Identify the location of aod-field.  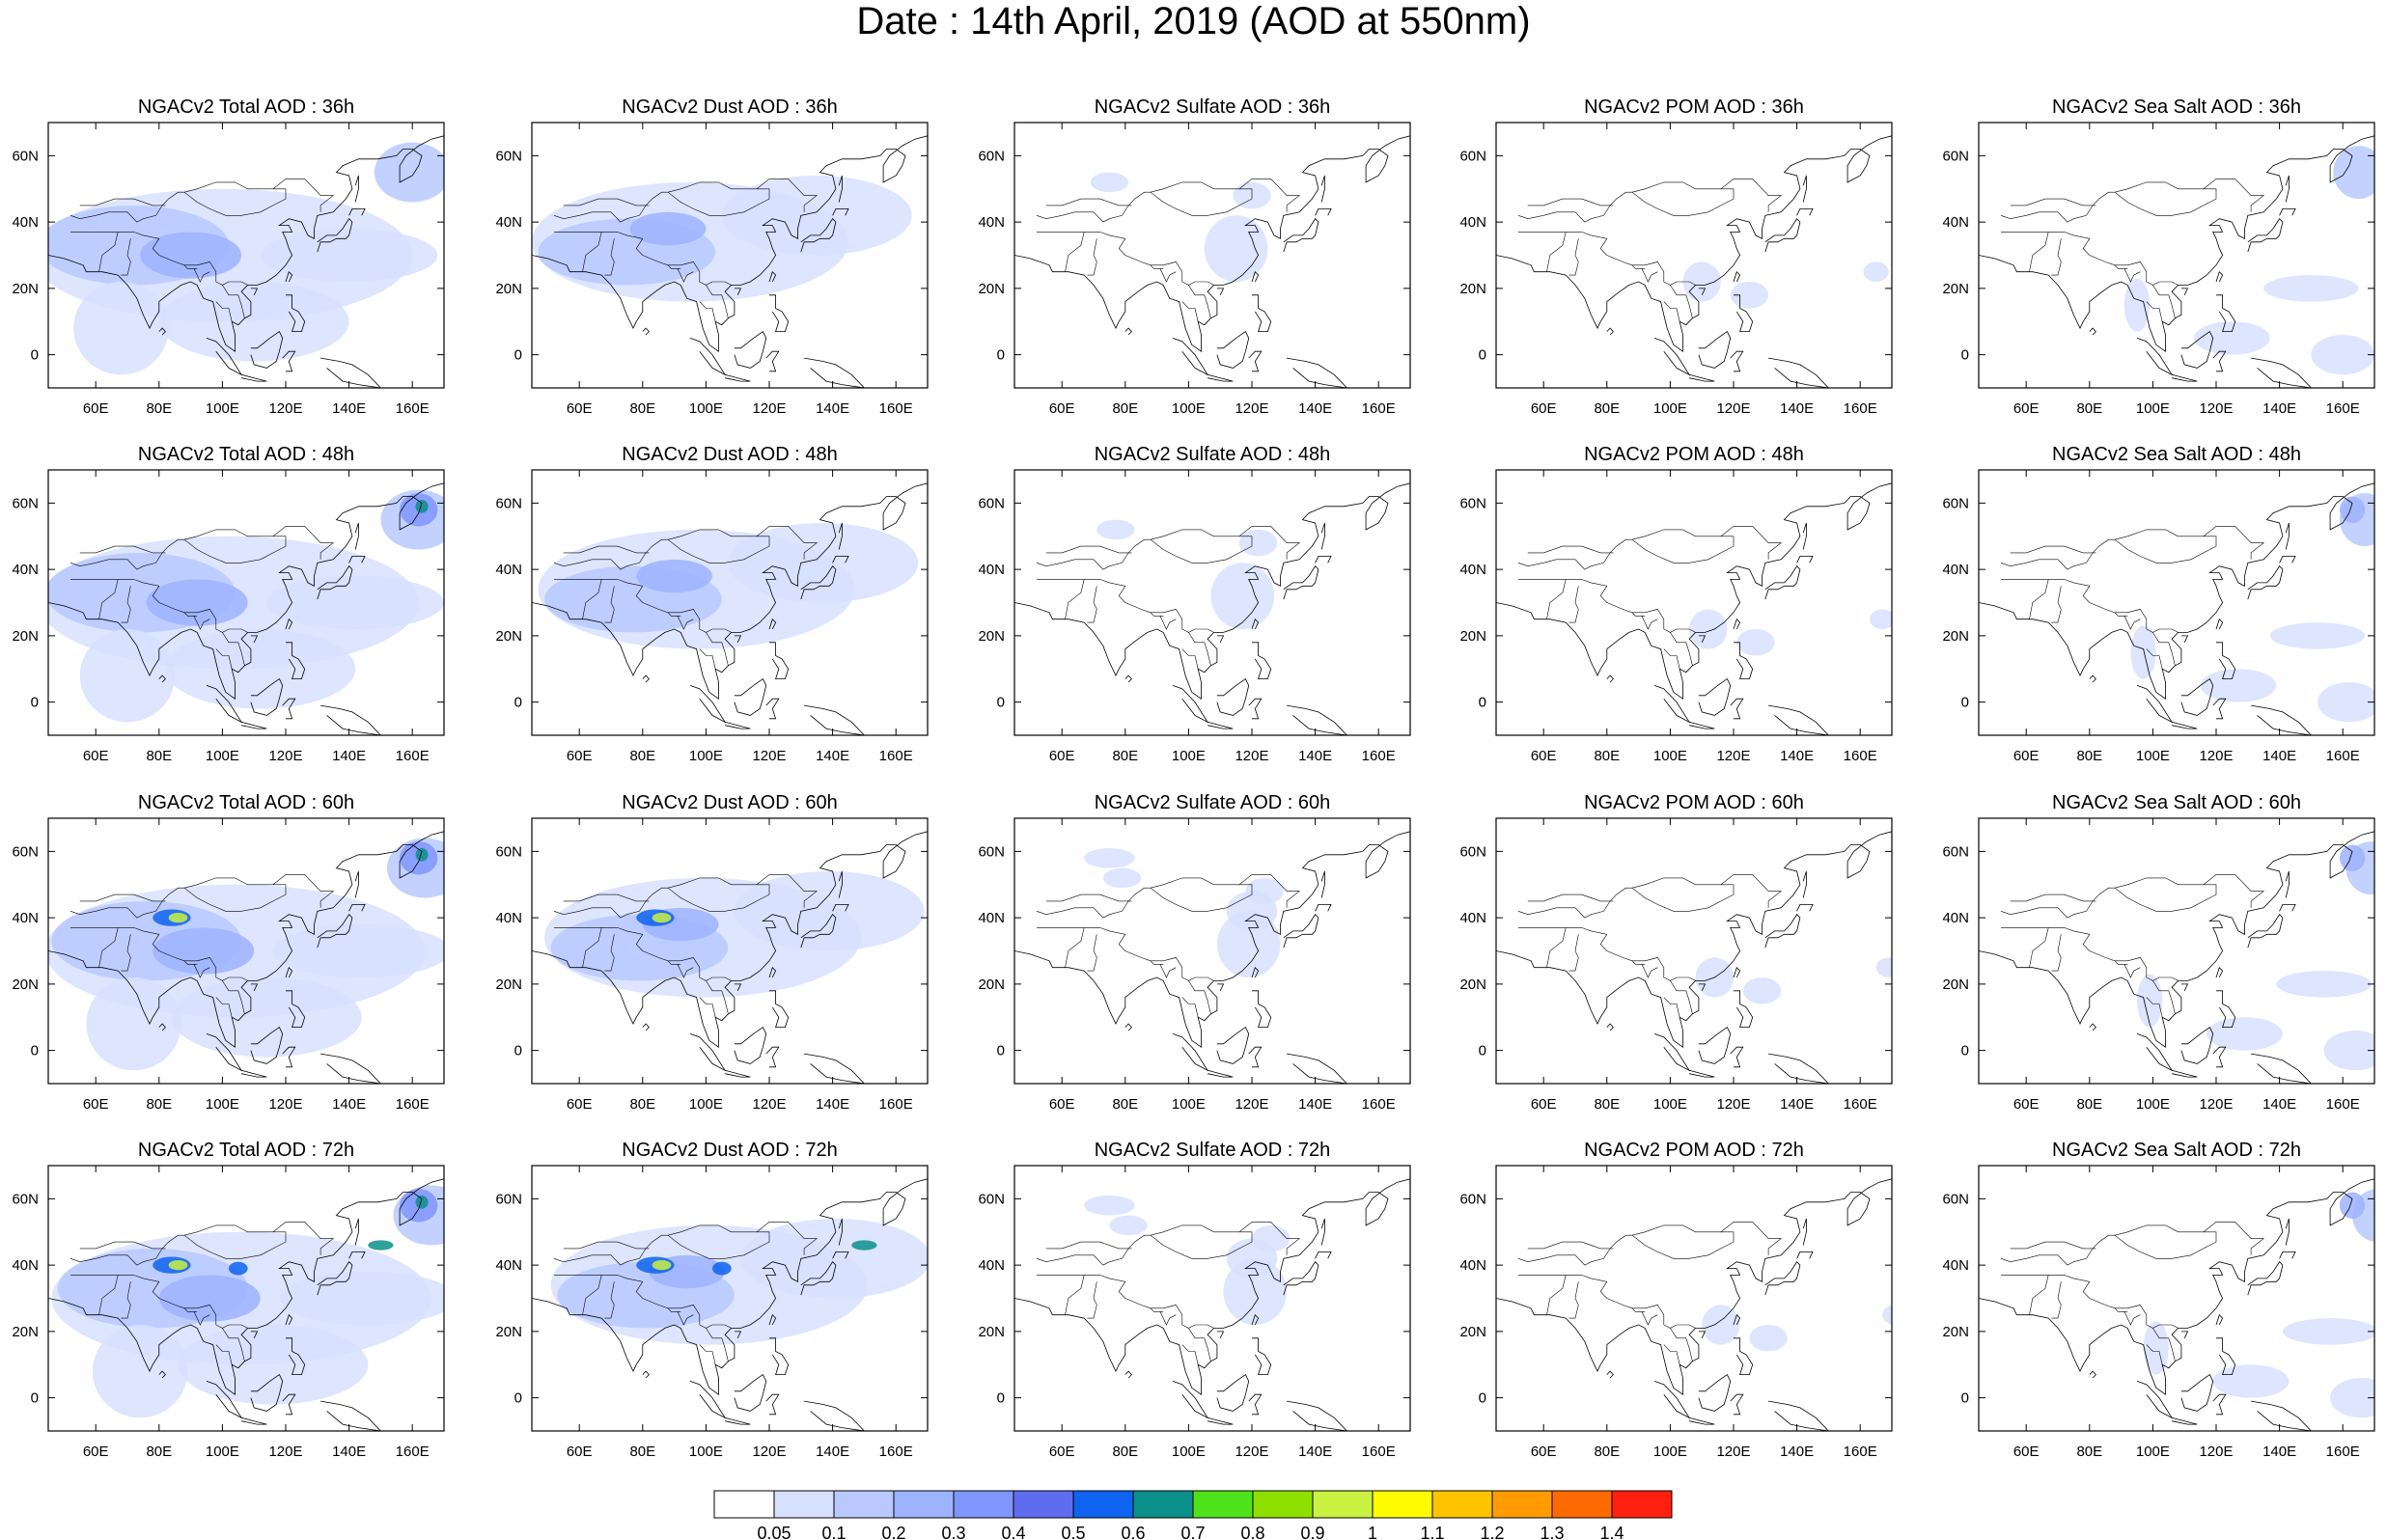
(734, 934).